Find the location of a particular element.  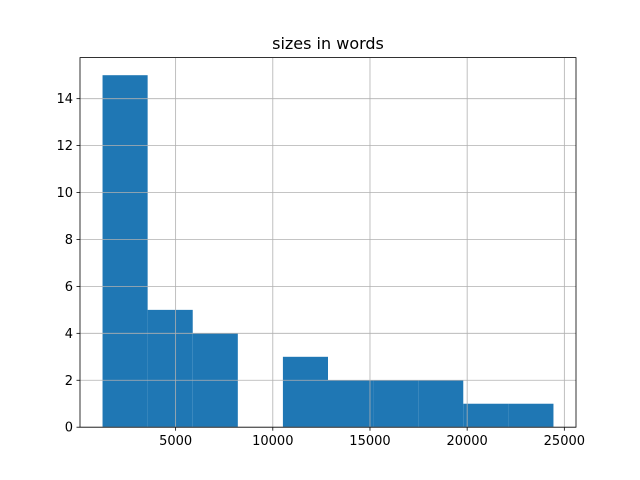

chart-title: sizes in words is located at coordinates (328, 43).